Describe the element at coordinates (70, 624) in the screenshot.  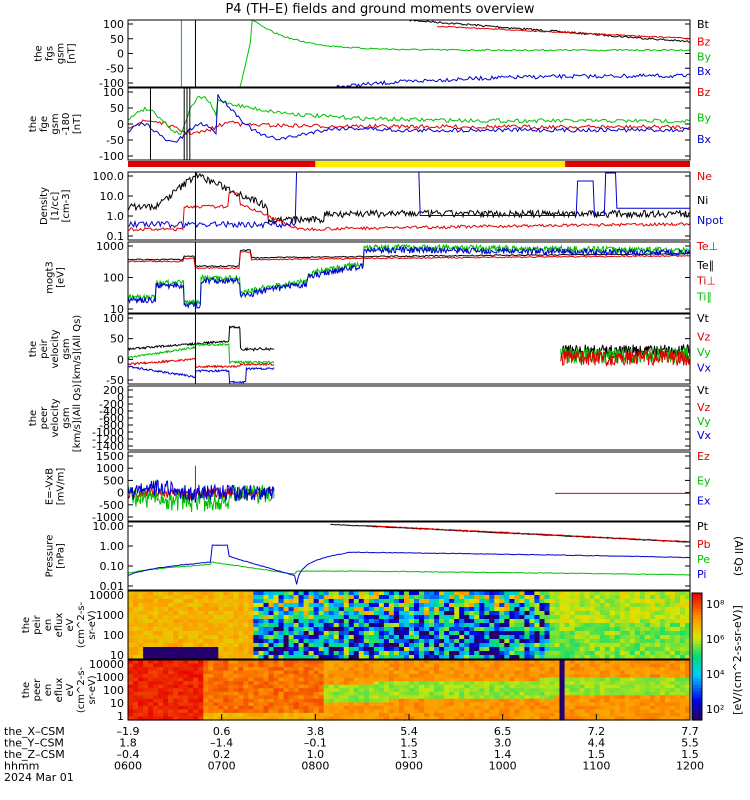
I see `ylabel-line: eV` at that location.